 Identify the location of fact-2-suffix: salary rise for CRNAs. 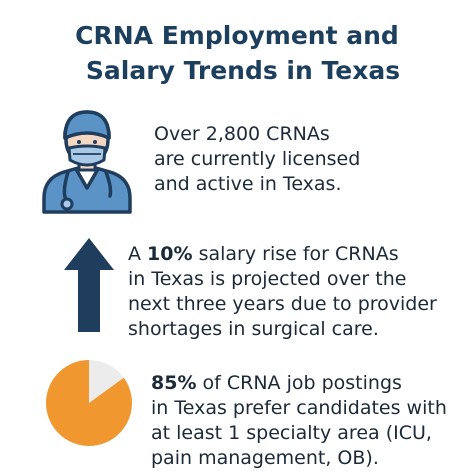
(295, 254).